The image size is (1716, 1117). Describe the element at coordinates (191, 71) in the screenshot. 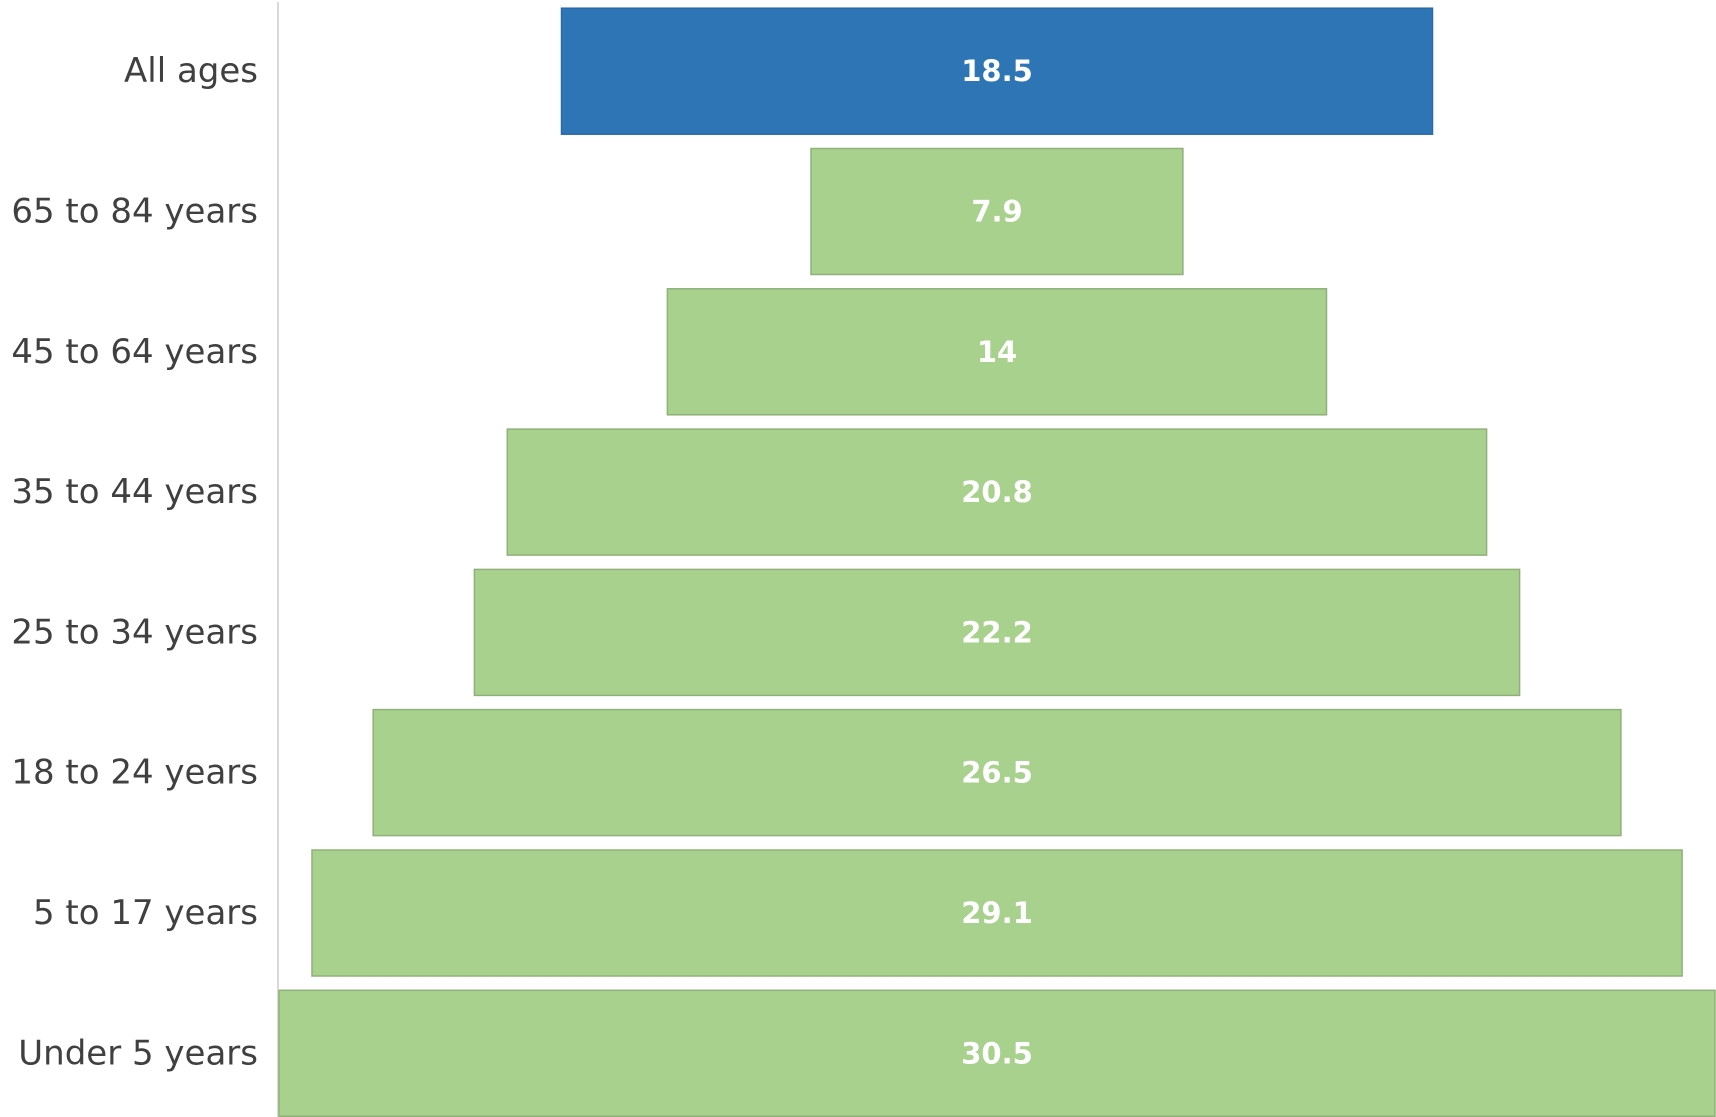

I see `category-label-0: All ages` at that location.